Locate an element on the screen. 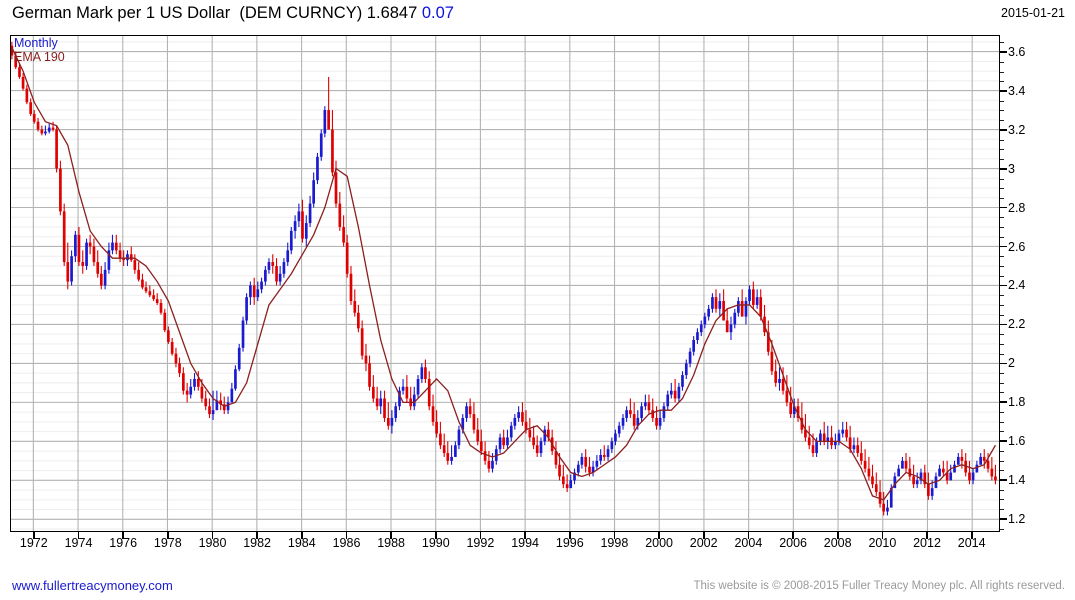 The height and width of the screenshot is (600, 1075). y-axis-label: 2 is located at coordinates (1011, 363).